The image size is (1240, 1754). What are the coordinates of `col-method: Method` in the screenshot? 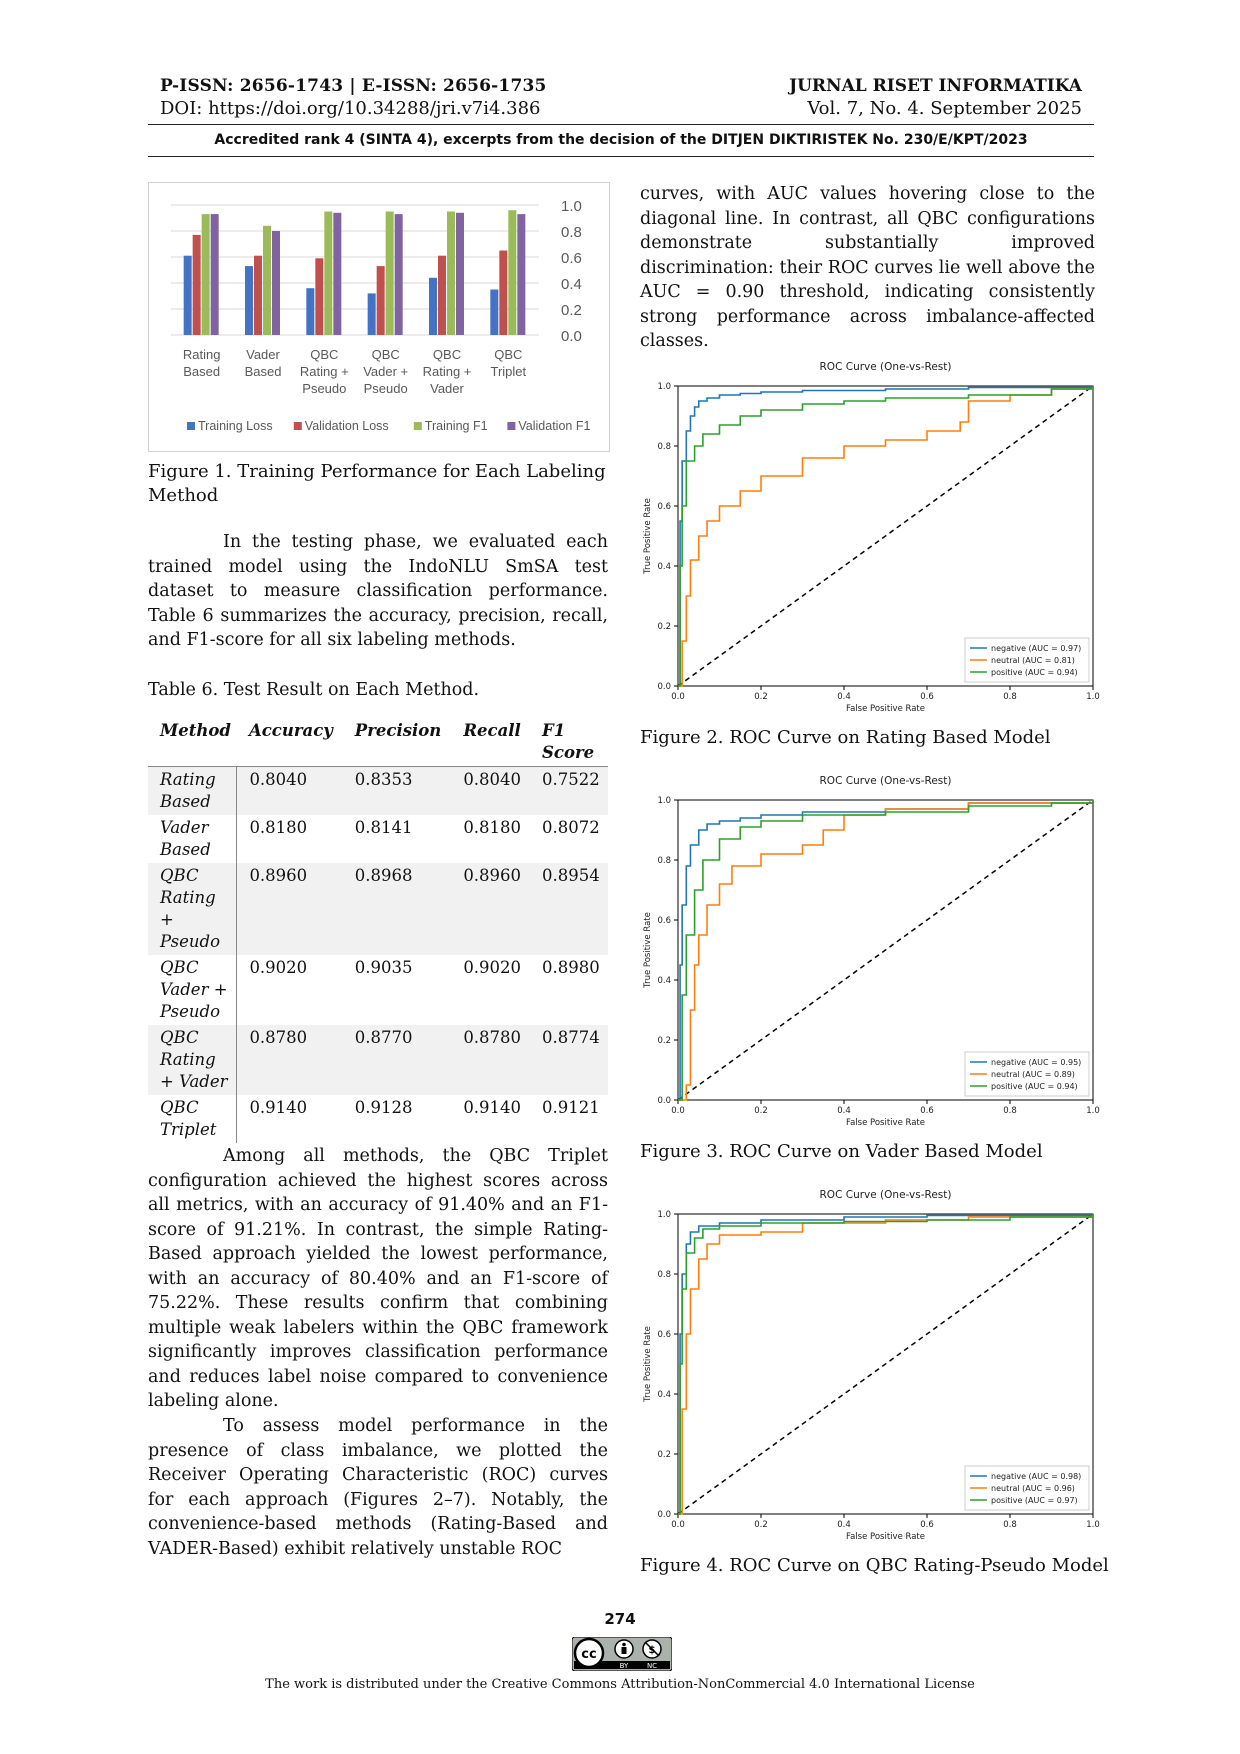 It's located at (192, 741).